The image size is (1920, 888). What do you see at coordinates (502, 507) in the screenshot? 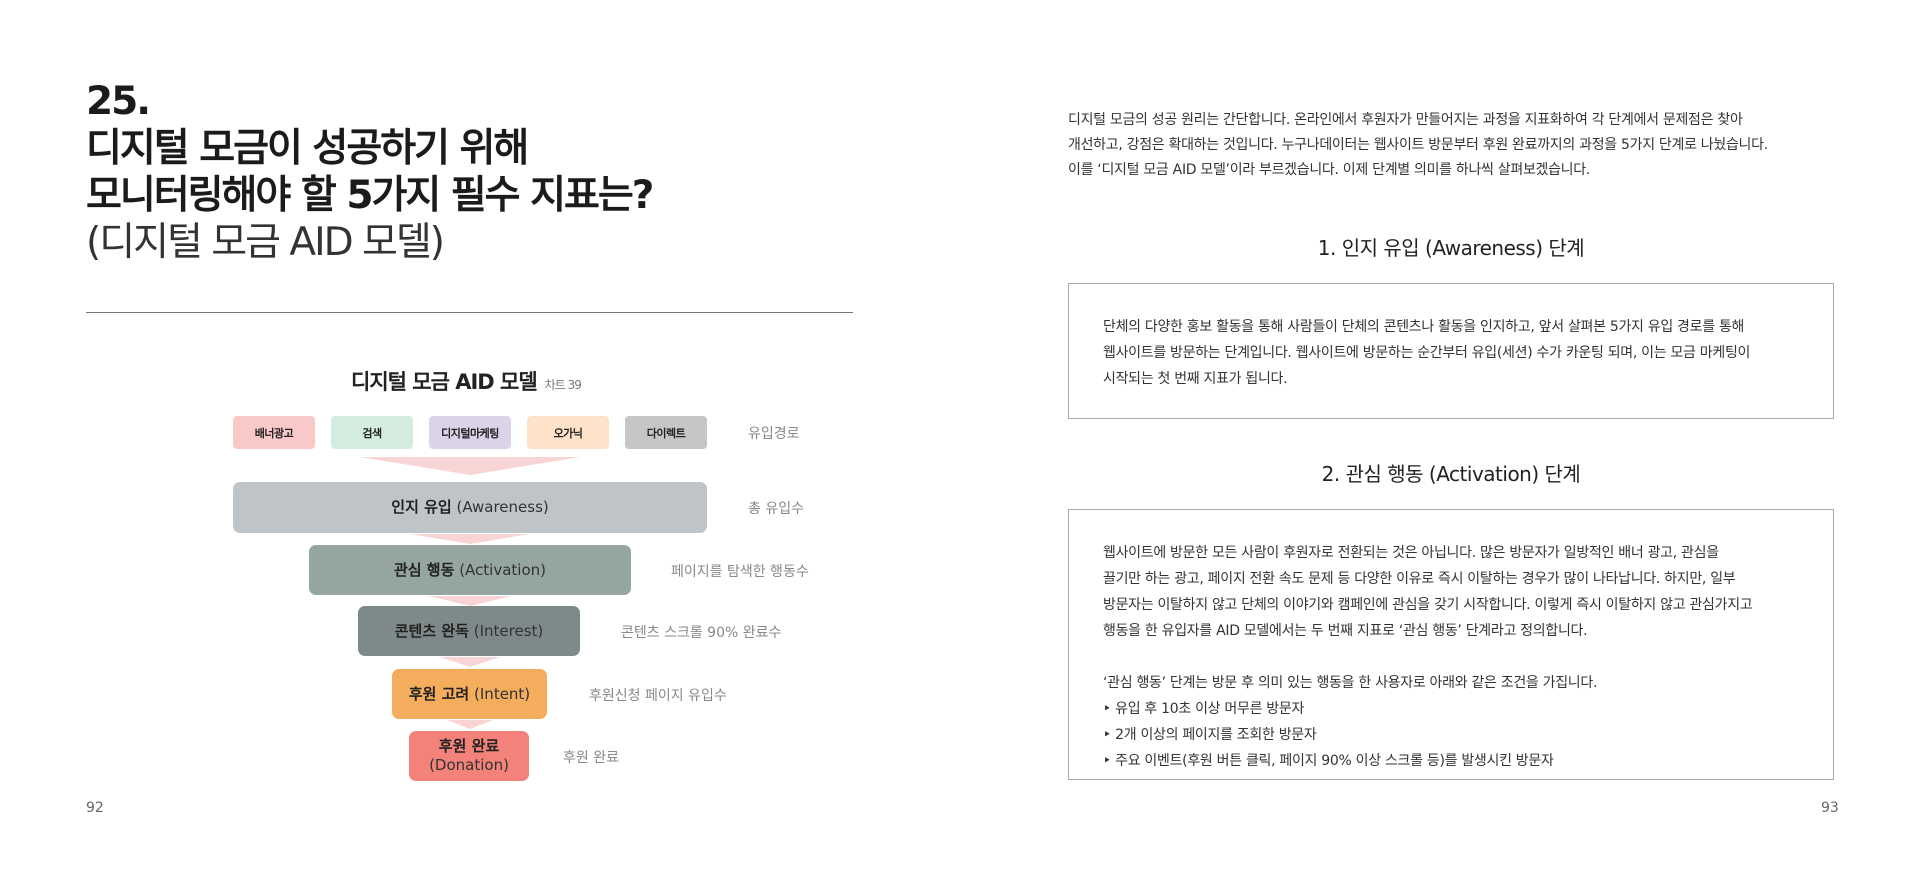
I see `stage-en: (Awareness)` at bounding box center [502, 507].